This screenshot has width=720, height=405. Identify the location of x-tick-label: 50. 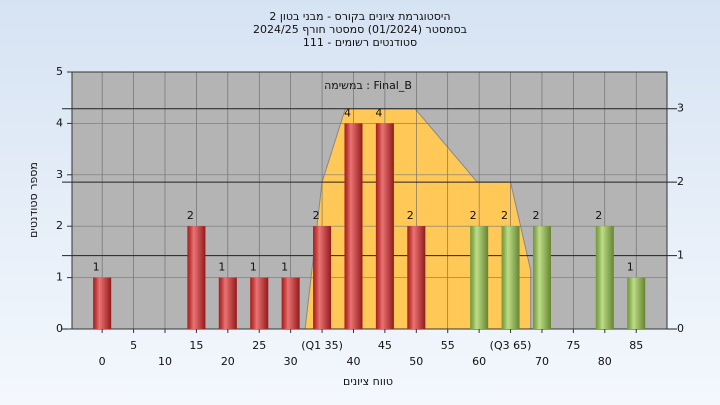
(416, 361).